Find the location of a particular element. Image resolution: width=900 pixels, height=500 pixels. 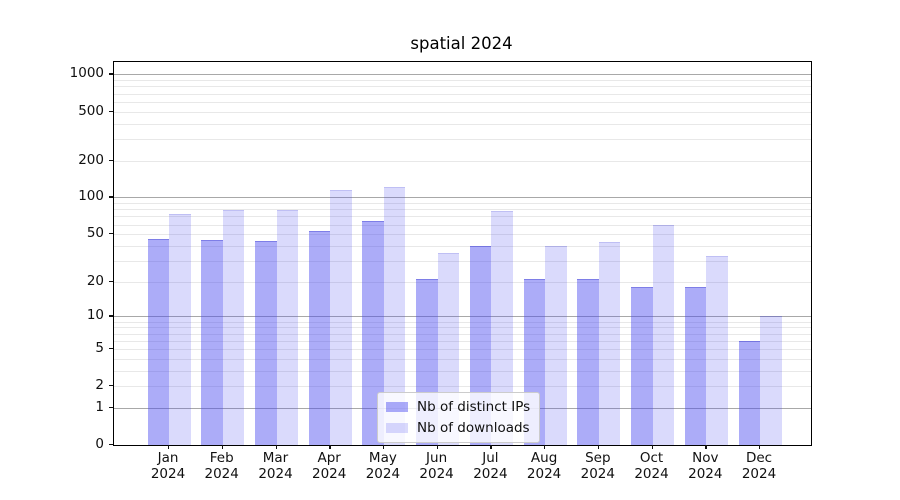

x-tick-label: Apr 2024 is located at coordinates (329, 466).